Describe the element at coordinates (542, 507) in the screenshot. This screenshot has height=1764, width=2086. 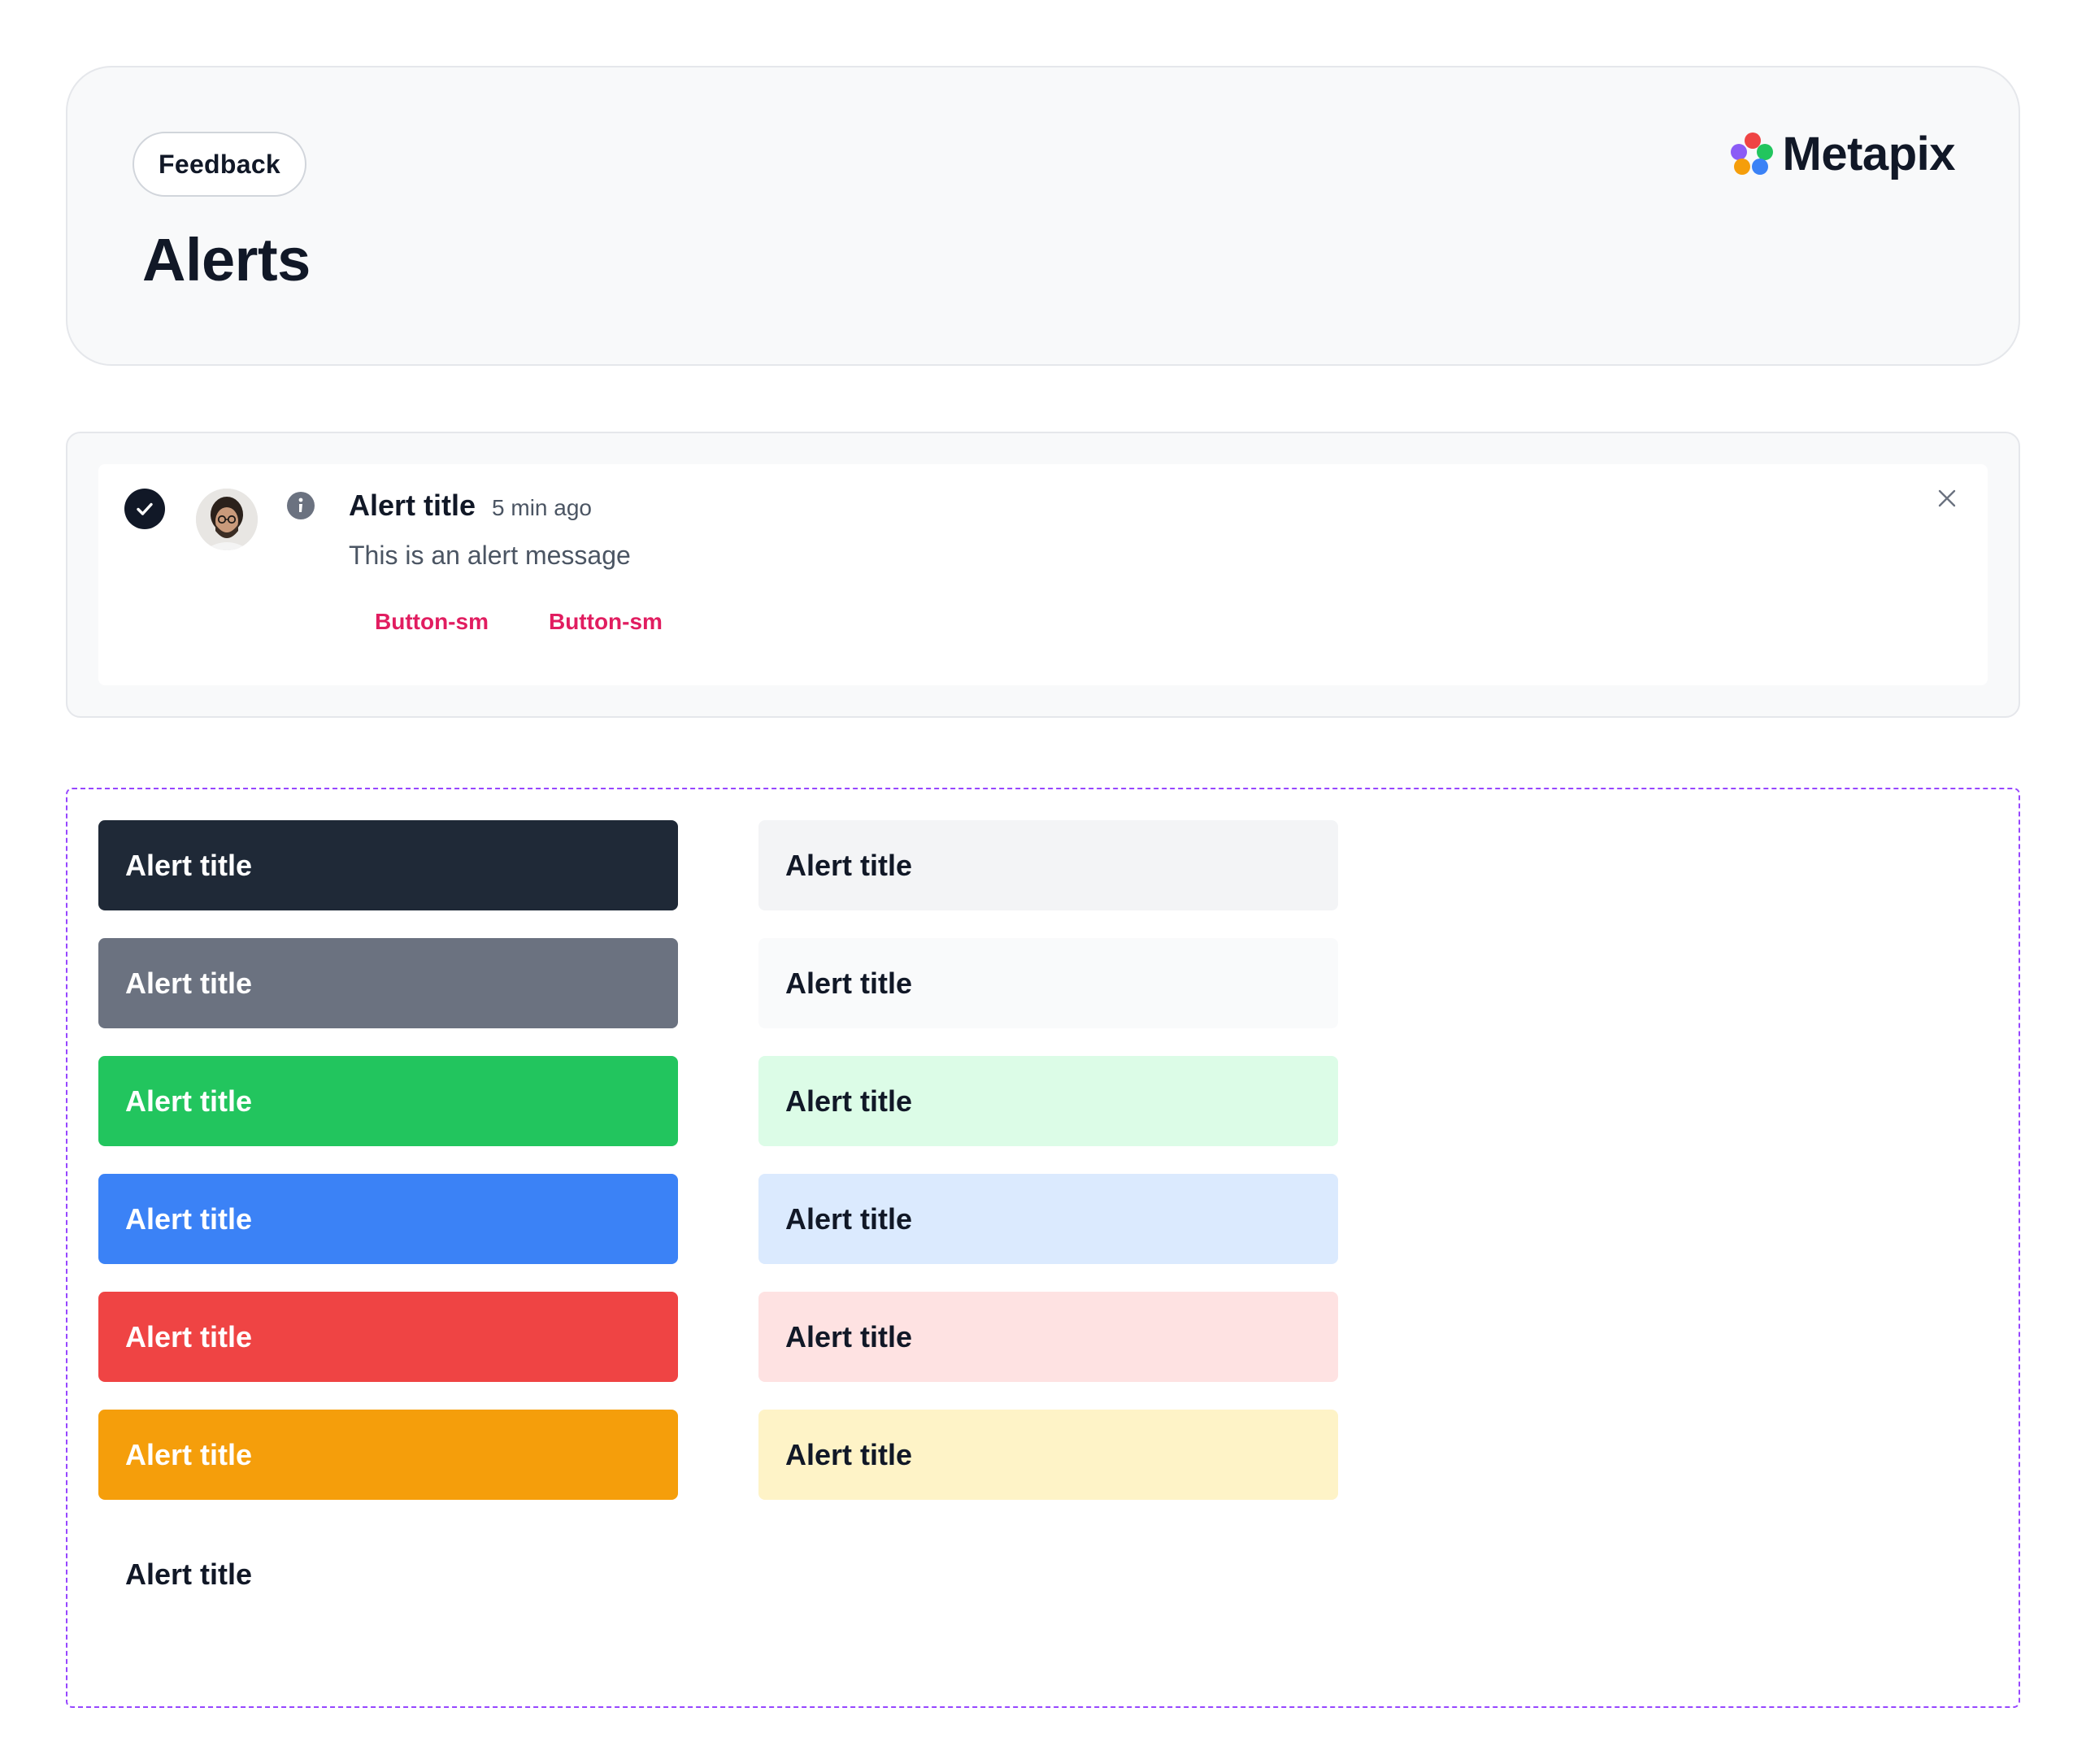
I see `notification-timestamp: 5 min ago` at that location.